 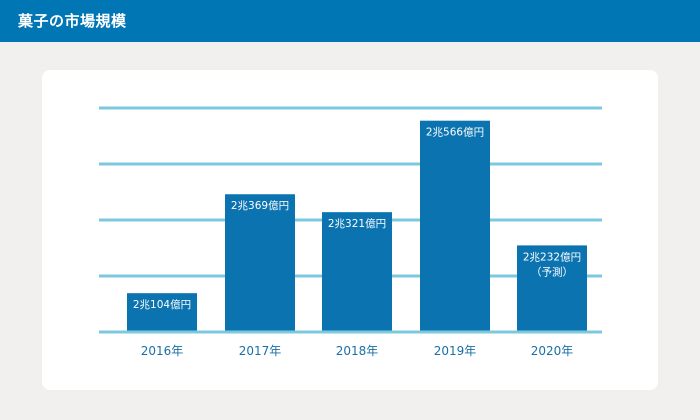 What do you see at coordinates (357, 351) in the screenshot?
I see `x-tick-label: 2018年` at bounding box center [357, 351].